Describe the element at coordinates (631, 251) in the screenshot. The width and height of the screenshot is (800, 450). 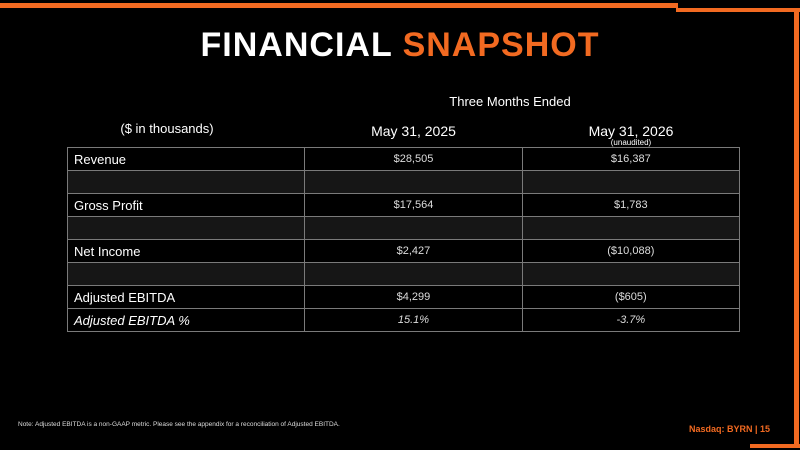
I see `cell: ($10,088)` at that location.